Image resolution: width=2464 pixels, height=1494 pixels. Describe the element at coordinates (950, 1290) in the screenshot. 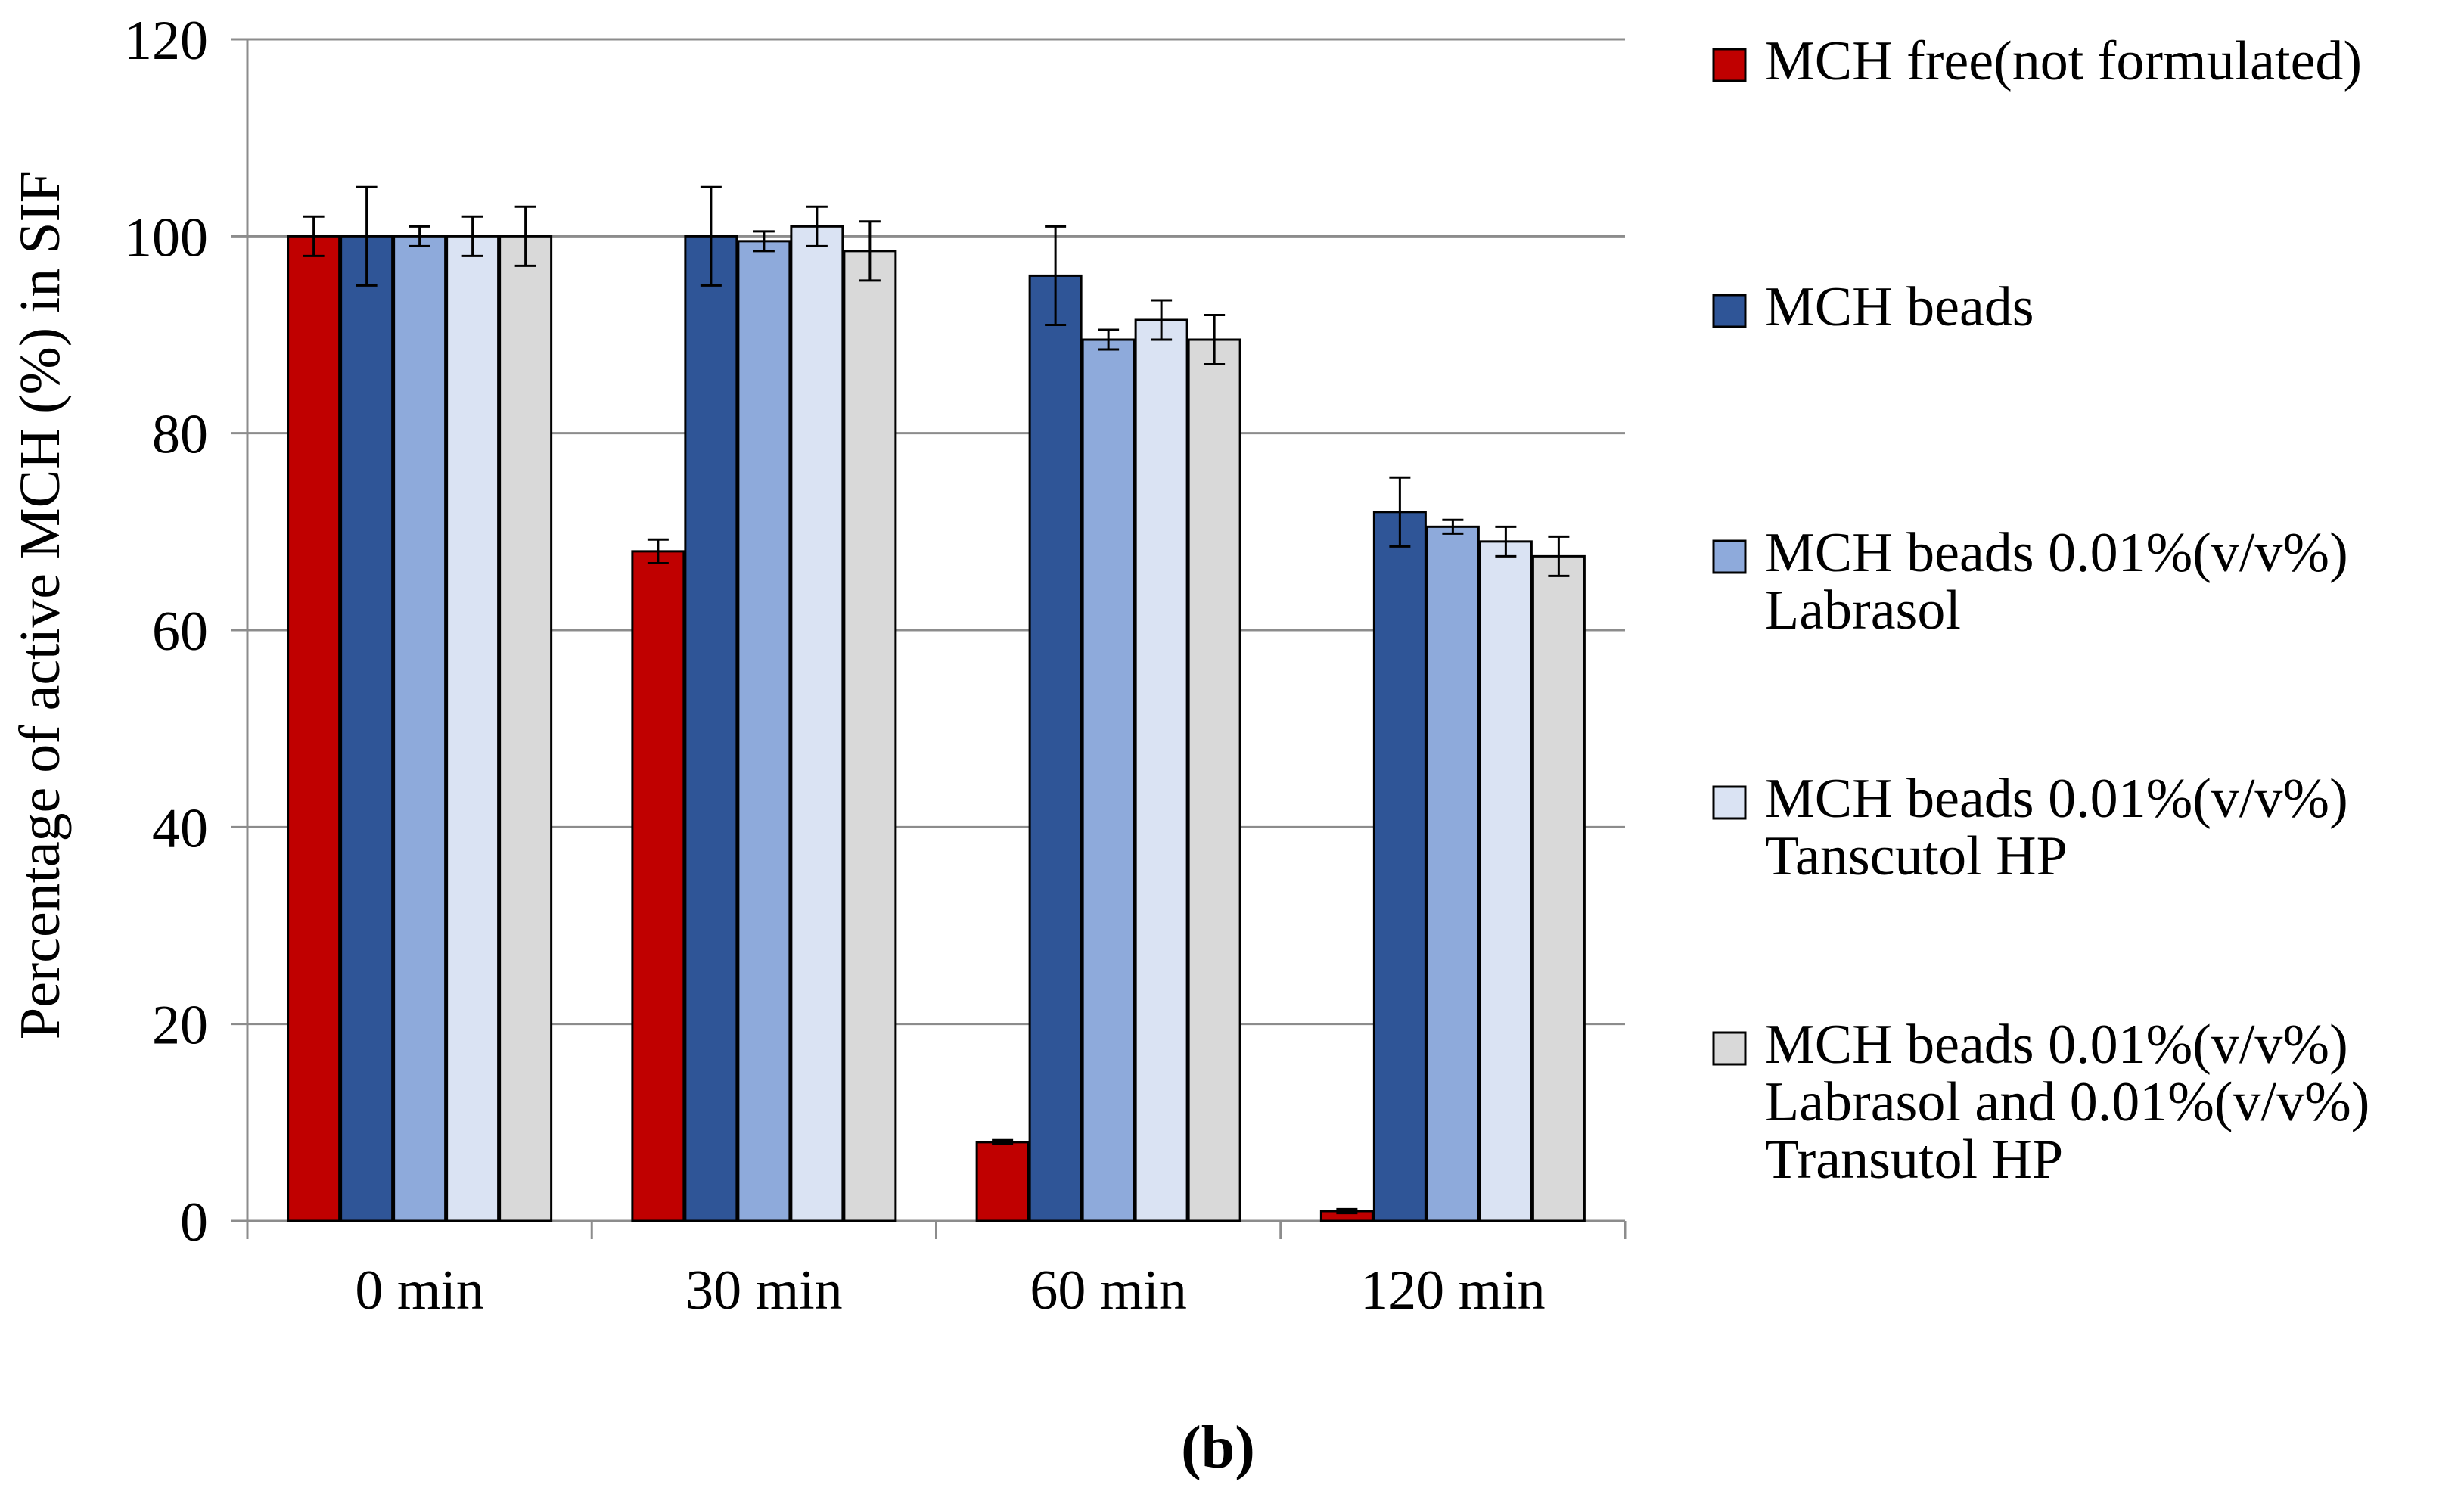

I see `x-tick-labels: 0 min 30 min 60 min 120 min` at that location.